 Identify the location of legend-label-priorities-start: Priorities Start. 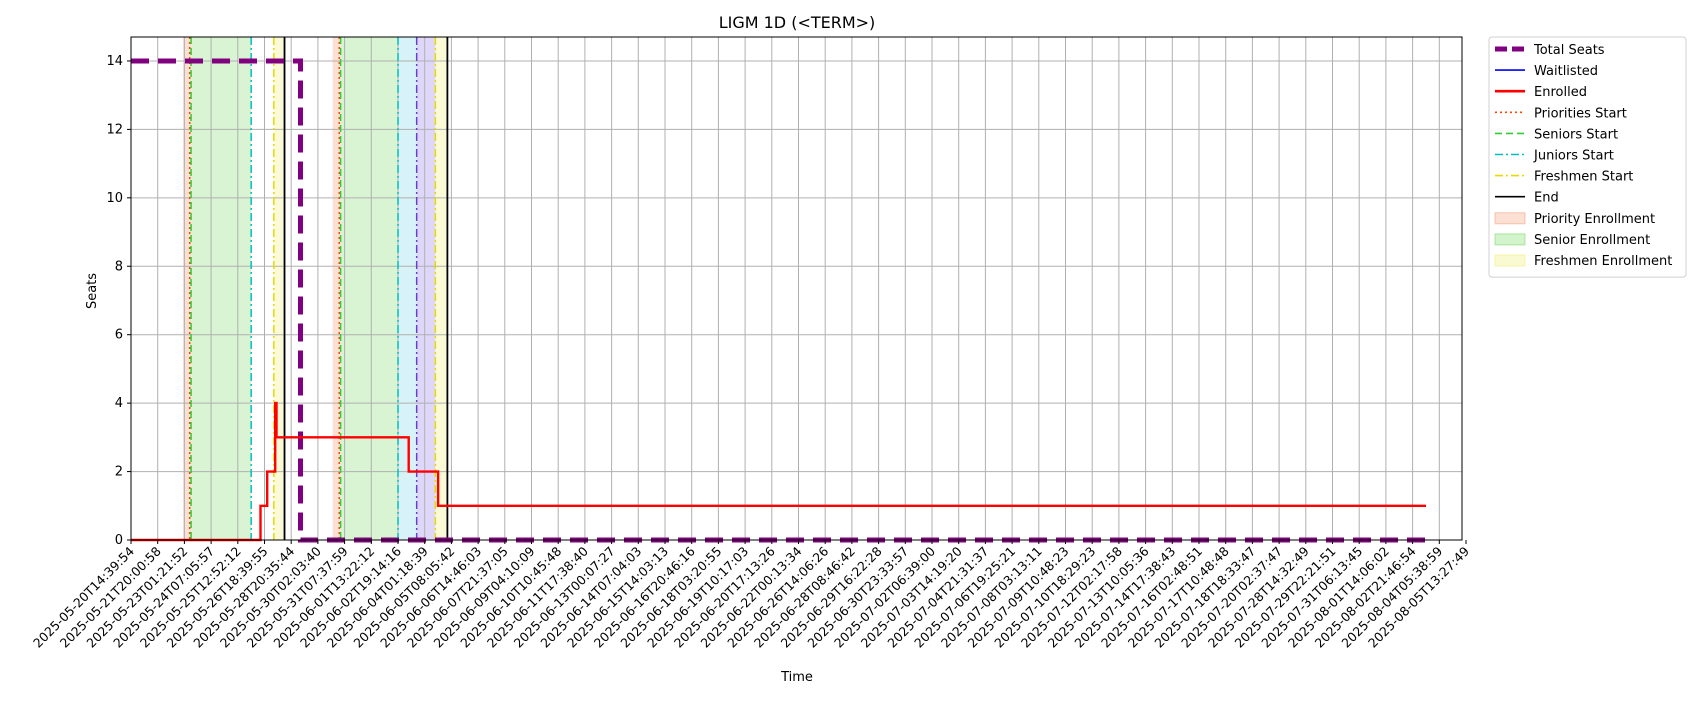
(1580, 113).